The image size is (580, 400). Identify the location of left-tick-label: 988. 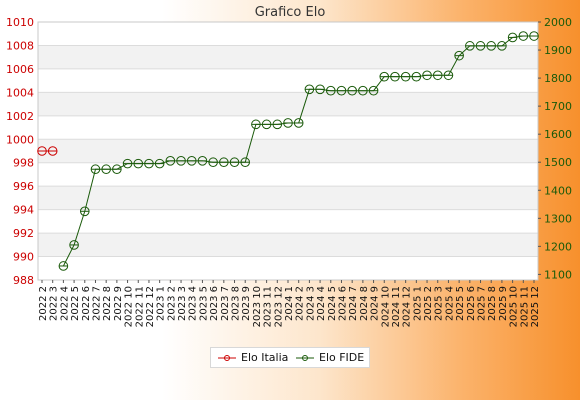
(23, 280).